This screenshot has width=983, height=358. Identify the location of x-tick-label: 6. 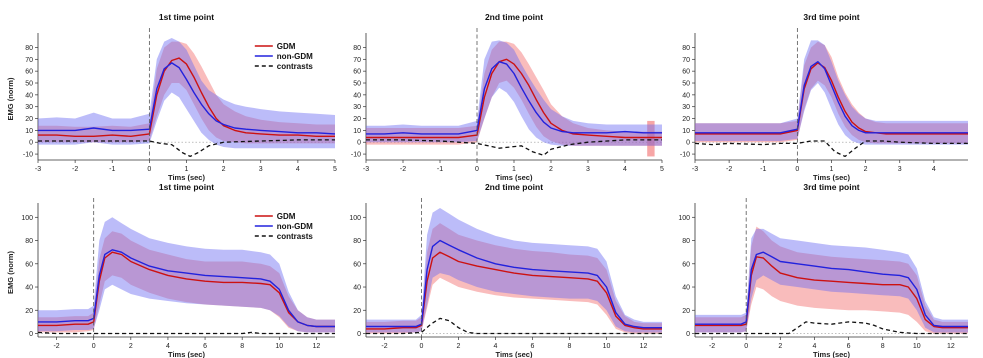
(533, 346).